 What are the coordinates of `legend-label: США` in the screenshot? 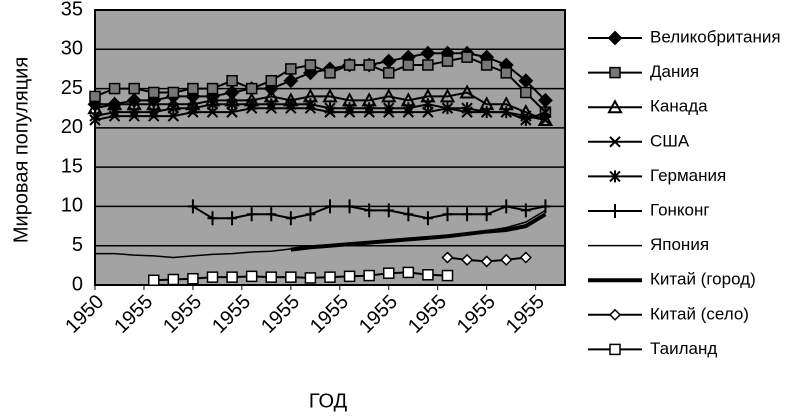 It's located at (670, 140).